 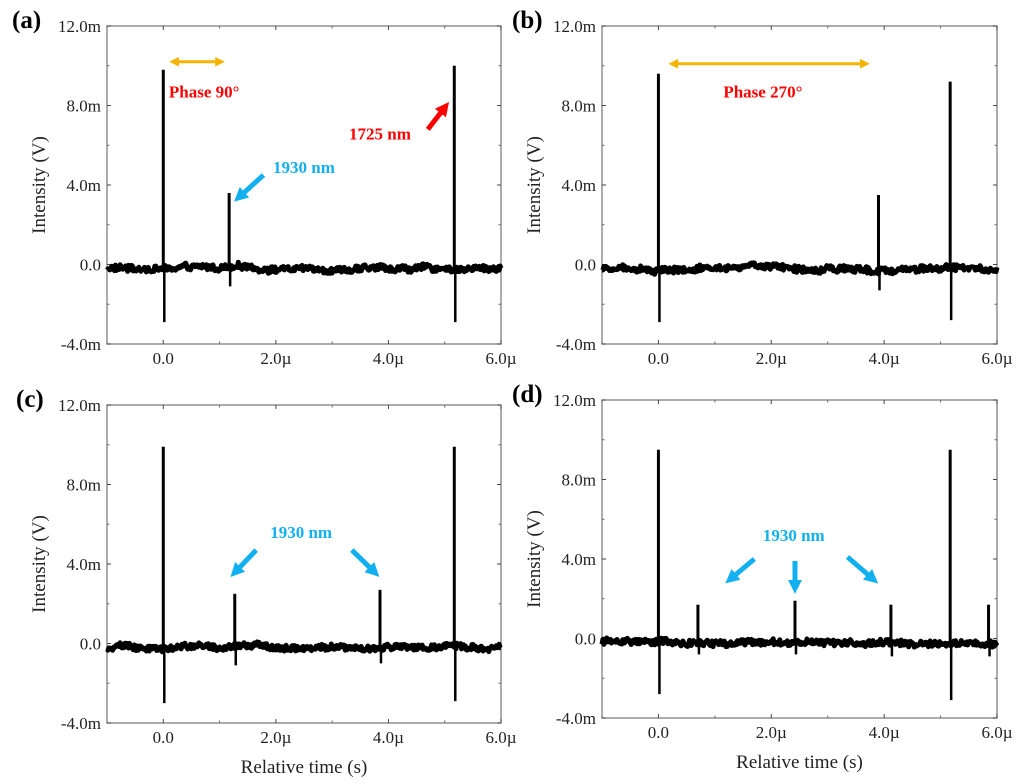 What do you see at coordinates (380, 133) in the screenshot?
I see `annotation-label: 1725 nm` at bounding box center [380, 133].